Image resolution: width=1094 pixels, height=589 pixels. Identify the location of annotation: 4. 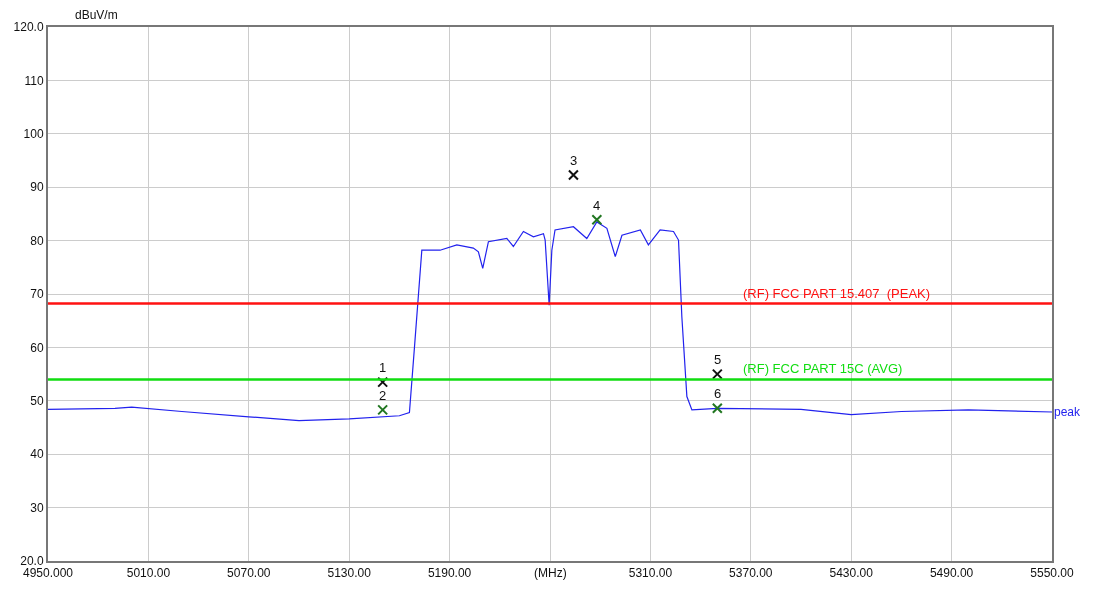
(597, 205).